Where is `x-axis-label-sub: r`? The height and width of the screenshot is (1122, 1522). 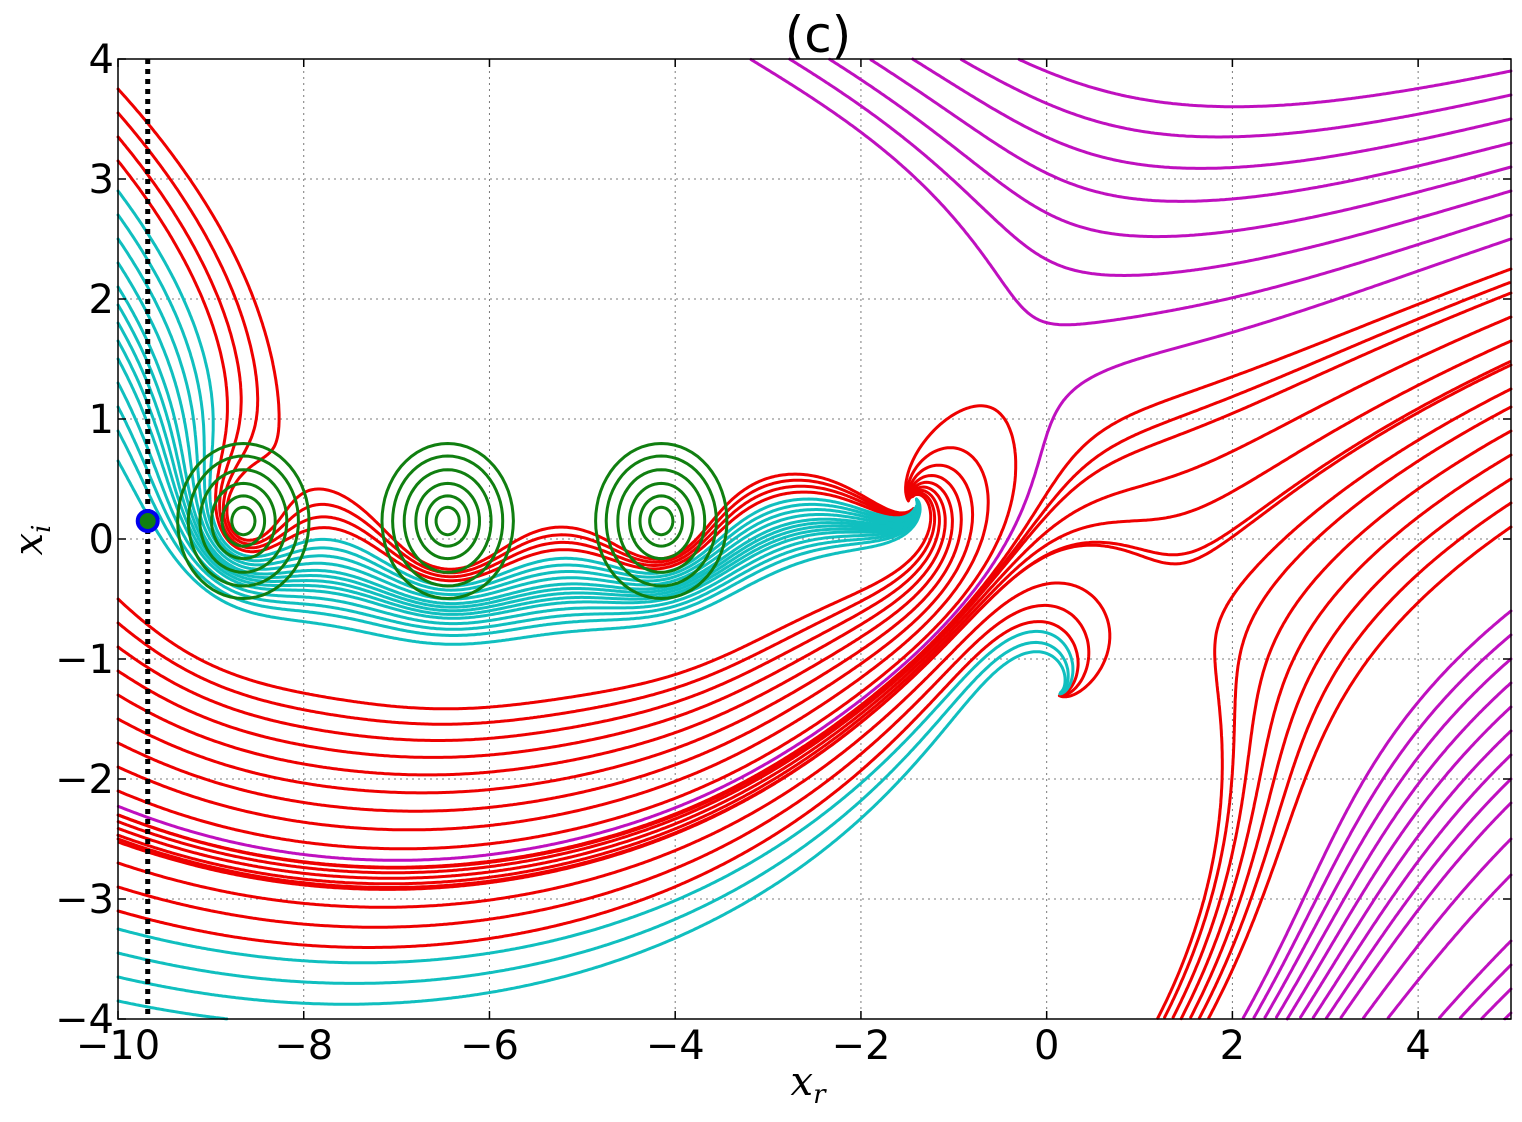 x-axis-label-sub: r is located at coordinates (820, 1095).